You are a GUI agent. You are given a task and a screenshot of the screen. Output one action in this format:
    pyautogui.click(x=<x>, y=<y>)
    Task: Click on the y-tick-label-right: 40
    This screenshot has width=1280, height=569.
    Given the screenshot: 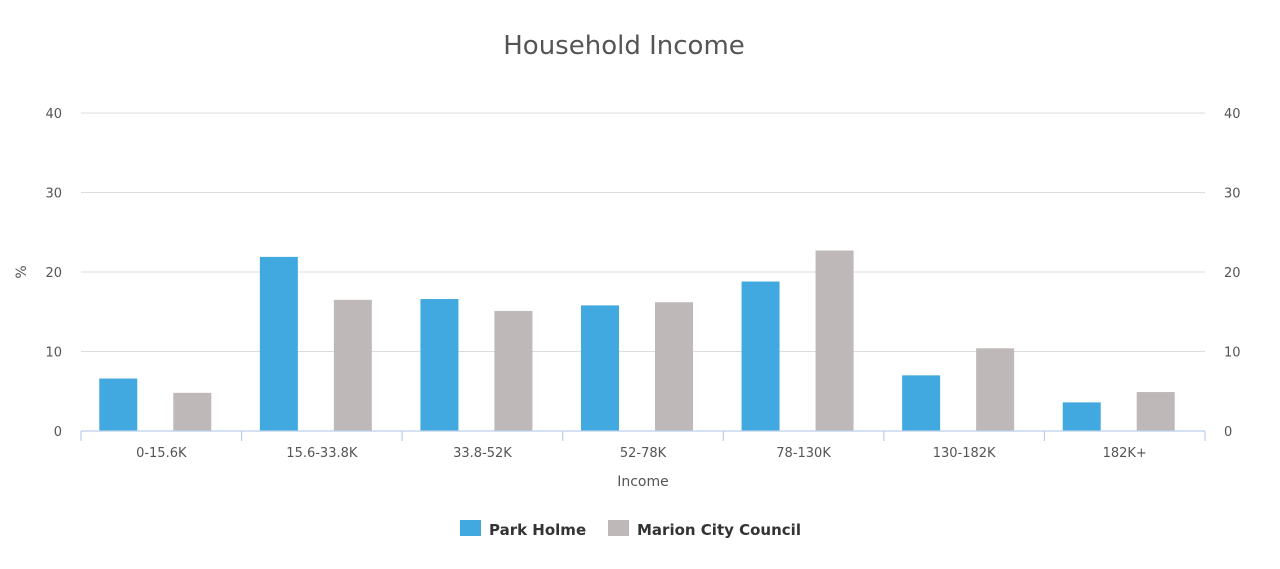 What is the action you would take?
    pyautogui.click(x=1232, y=114)
    